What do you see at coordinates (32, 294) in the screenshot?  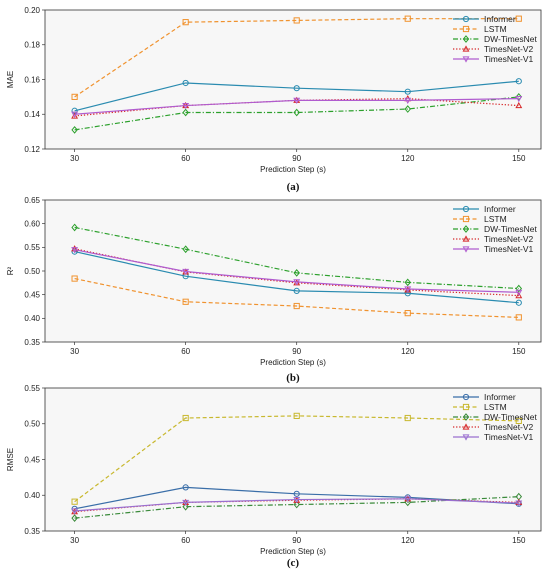 I see `y-tick-label: 0.45` at bounding box center [32, 294].